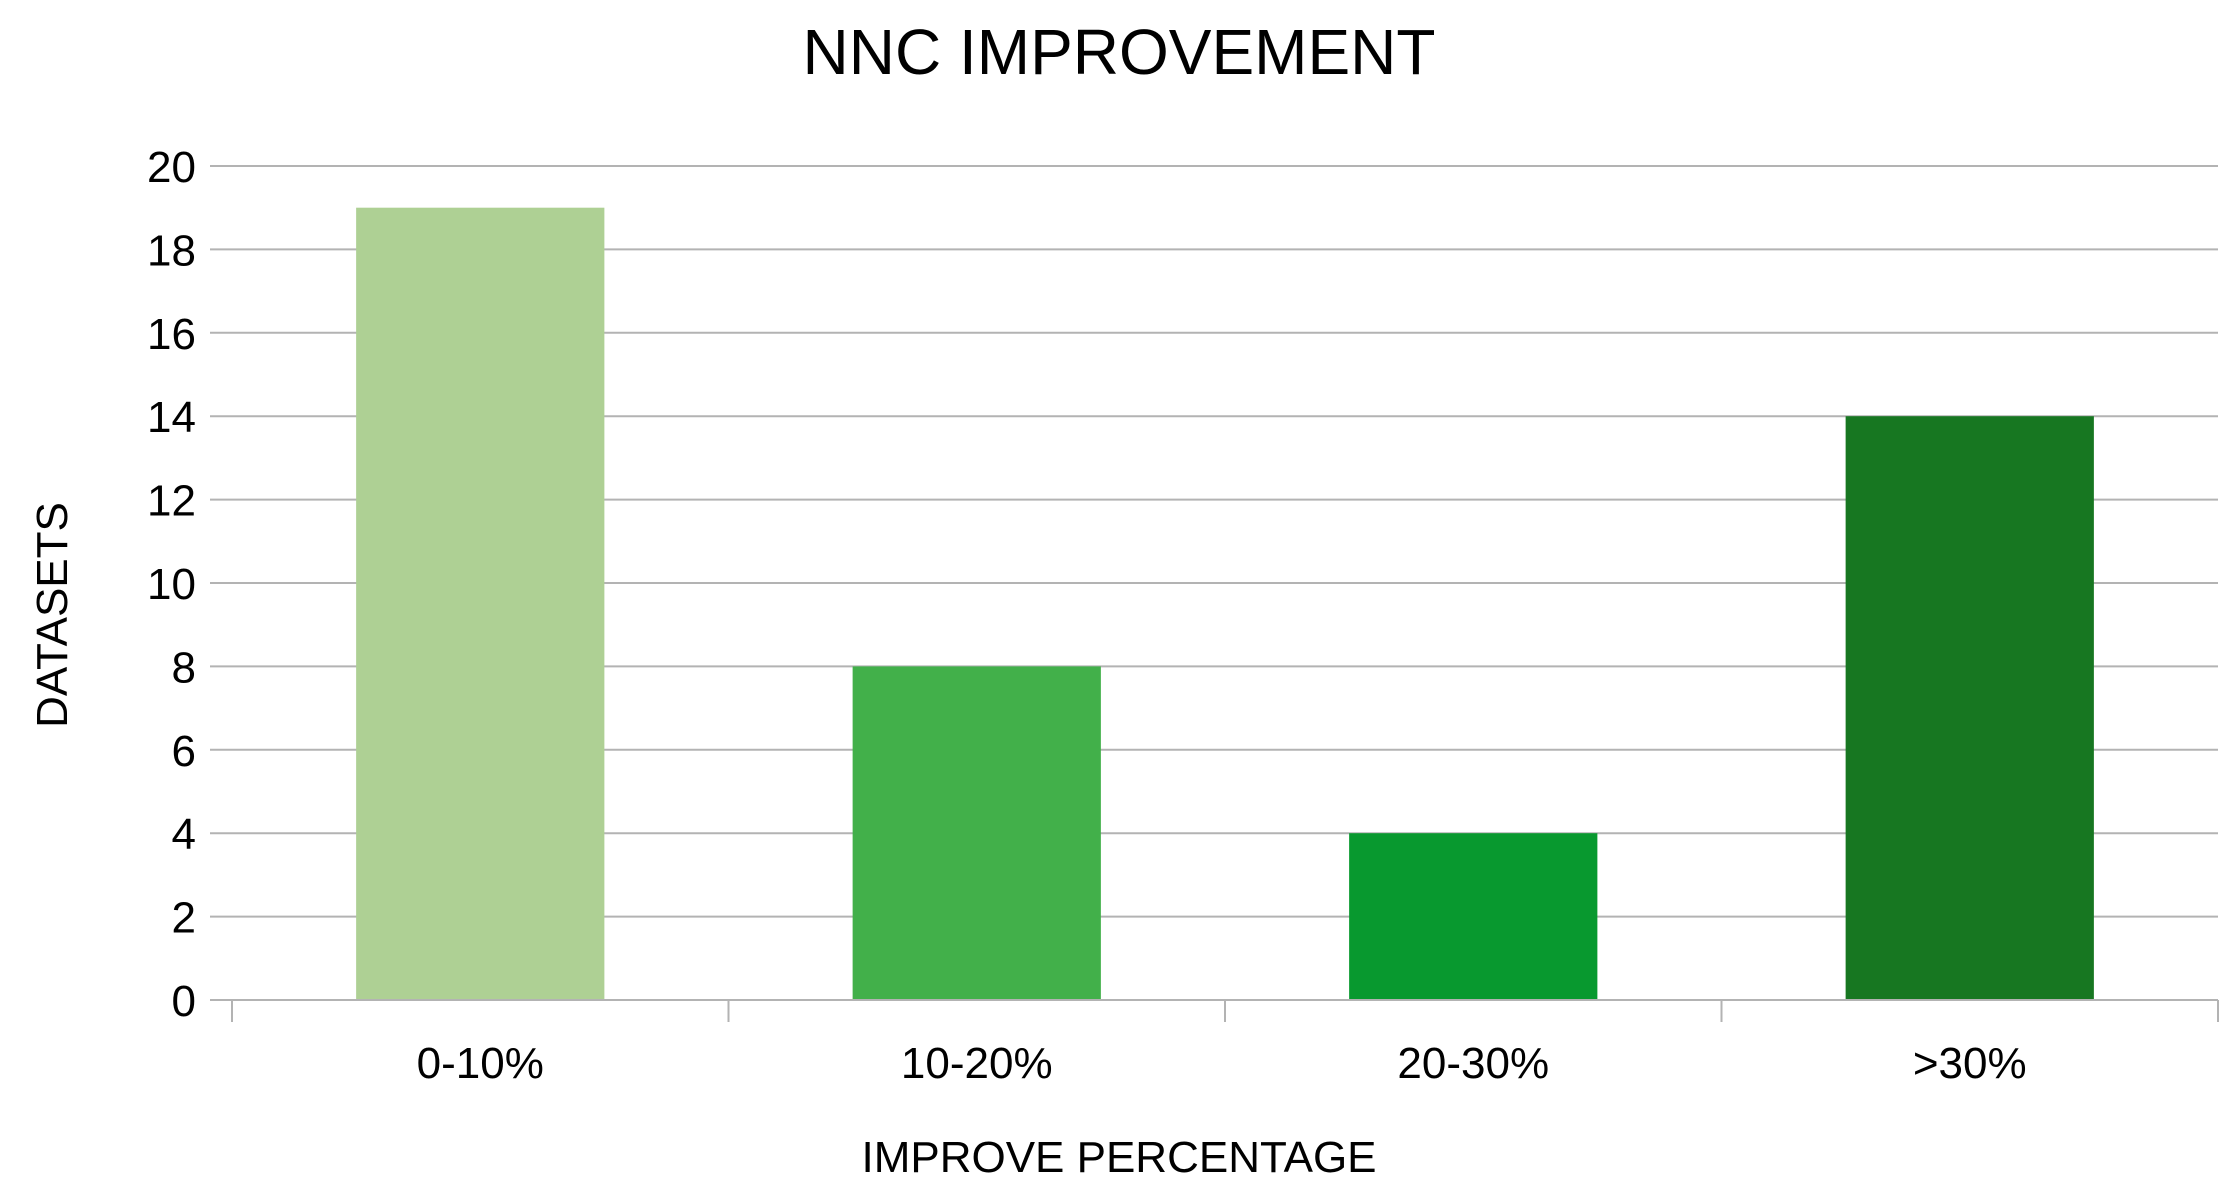 This screenshot has height=1199, width=2239. Describe the element at coordinates (184, 1001) in the screenshot. I see `y-tick-label: 0` at that location.